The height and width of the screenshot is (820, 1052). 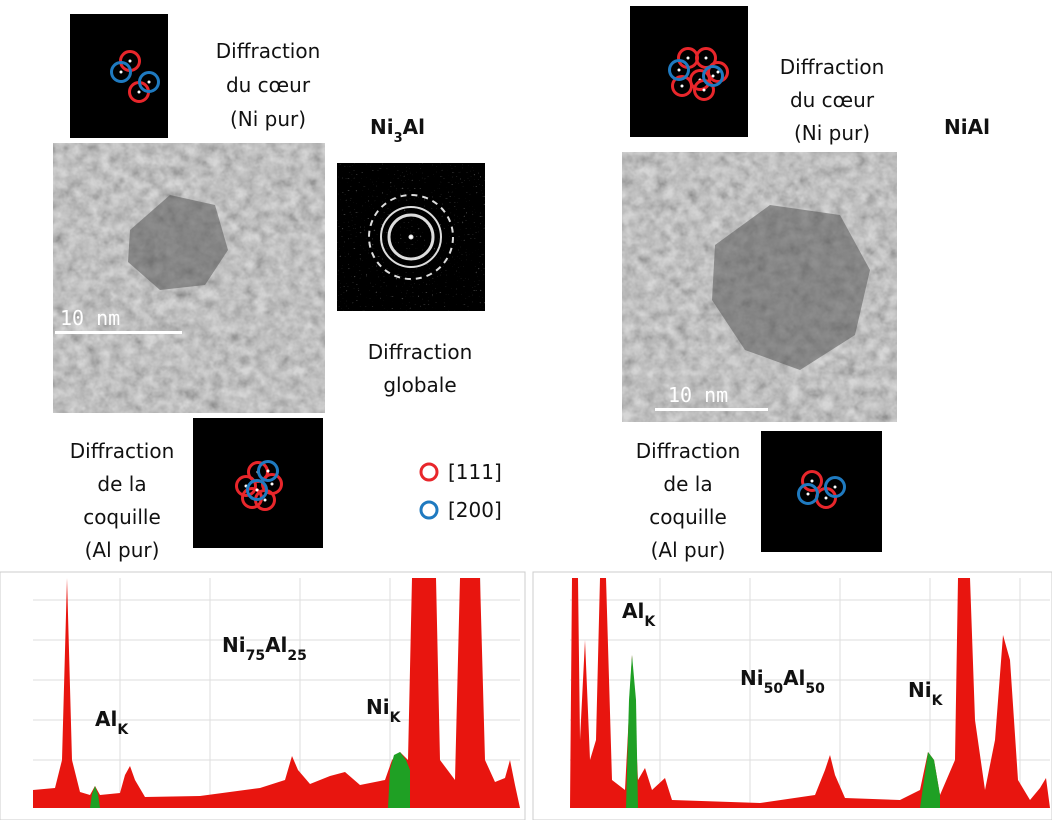 I want to click on formula: Ni3Al, so click(x=397, y=130).